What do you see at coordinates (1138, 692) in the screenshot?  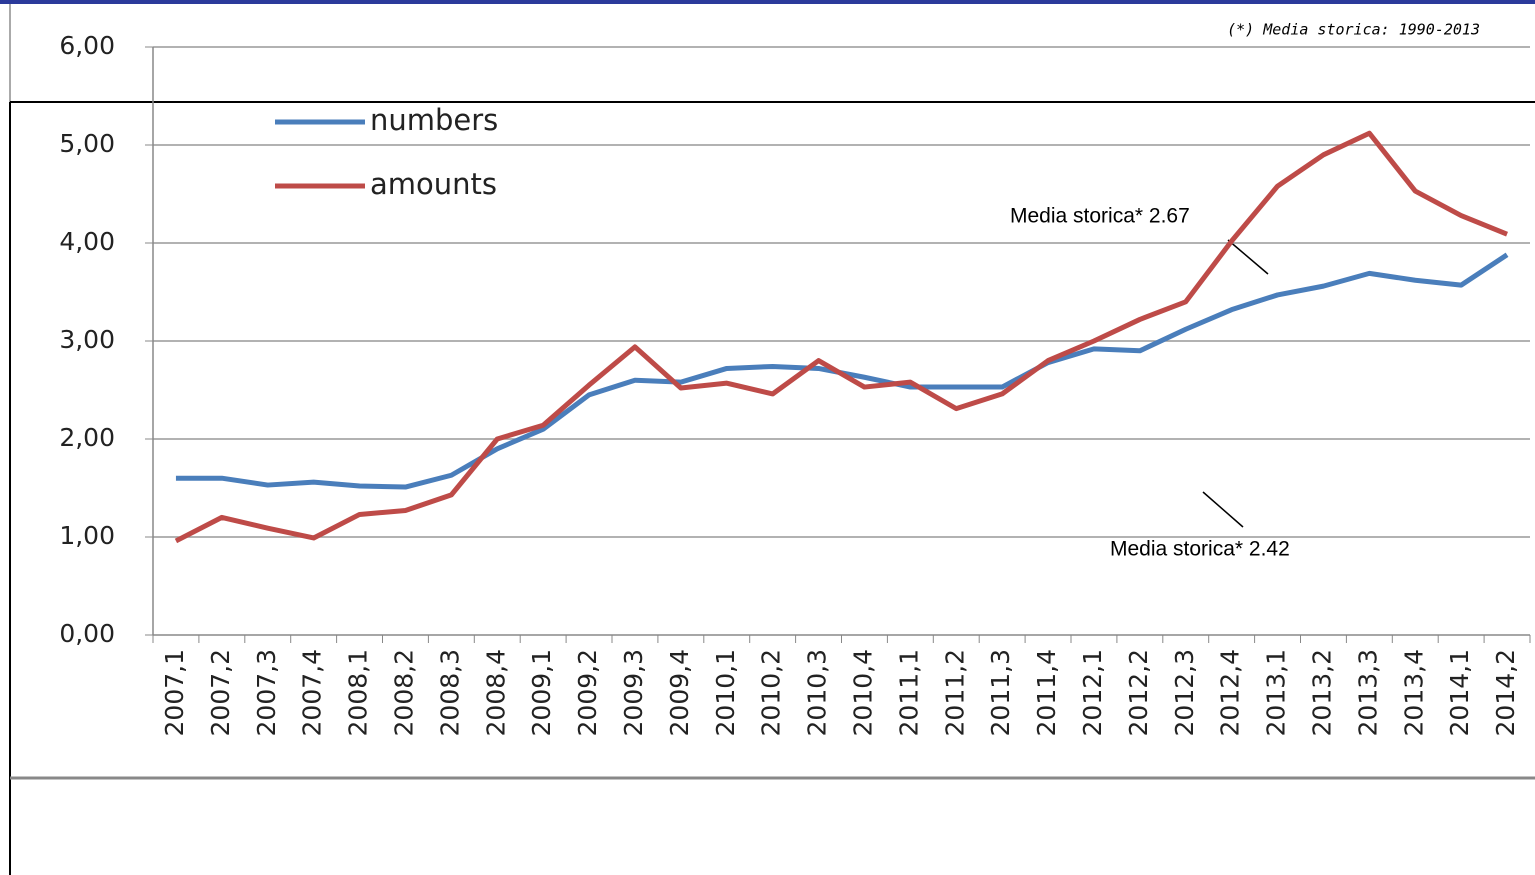 I see `x-tick-label: 2012,2` at bounding box center [1138, 692].